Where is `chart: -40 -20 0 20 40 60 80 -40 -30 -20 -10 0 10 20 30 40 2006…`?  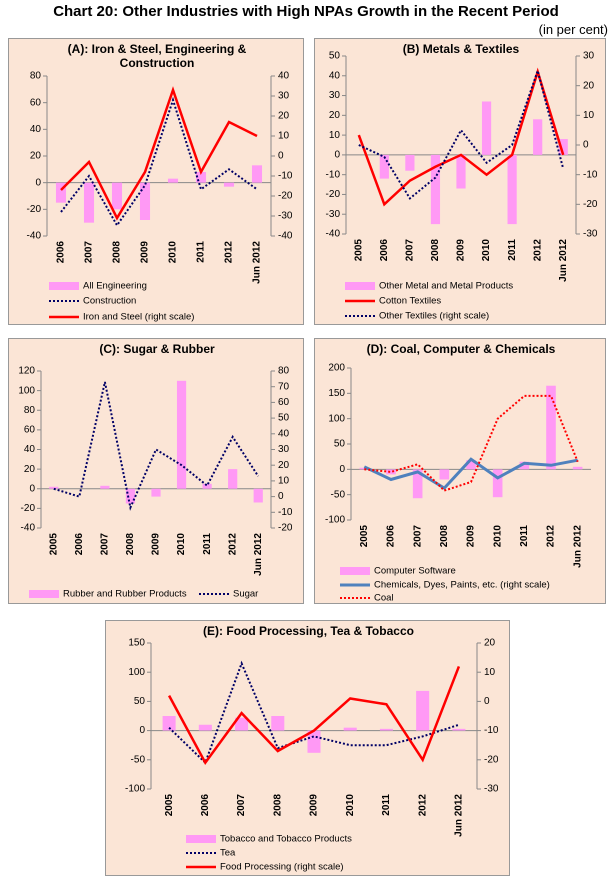
chart: -40 -20 0 20 40 60 80 -40 -30 -20 -10 0 10 20 30 40 2006… is located at coordinates (160, 197).